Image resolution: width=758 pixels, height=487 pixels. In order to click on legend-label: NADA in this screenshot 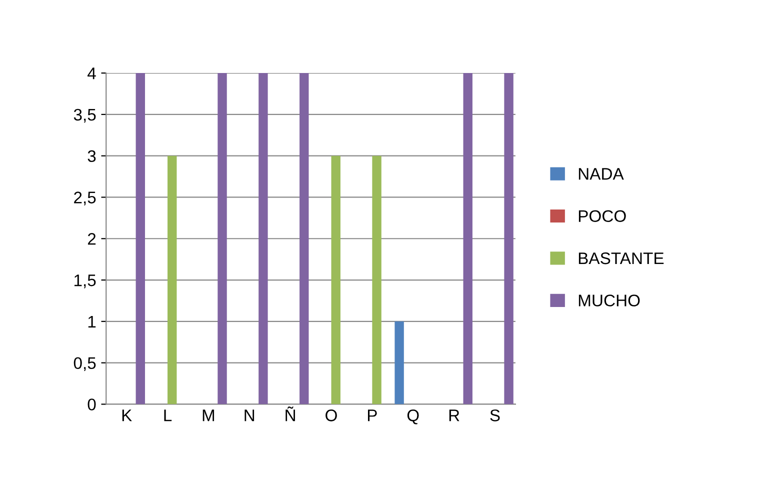, I will do `click(601, 174)`.